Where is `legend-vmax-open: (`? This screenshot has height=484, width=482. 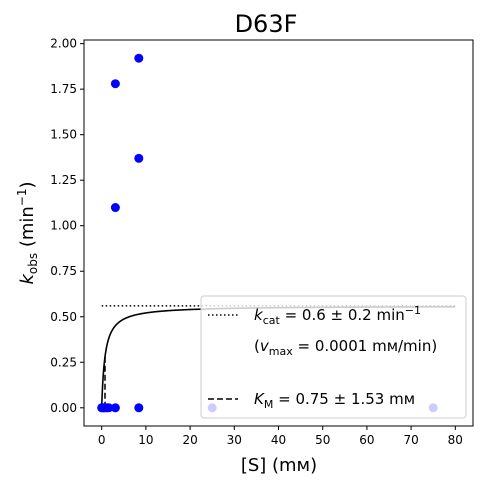 legend-vmax-open: ( is located at coordinates (257, 346).